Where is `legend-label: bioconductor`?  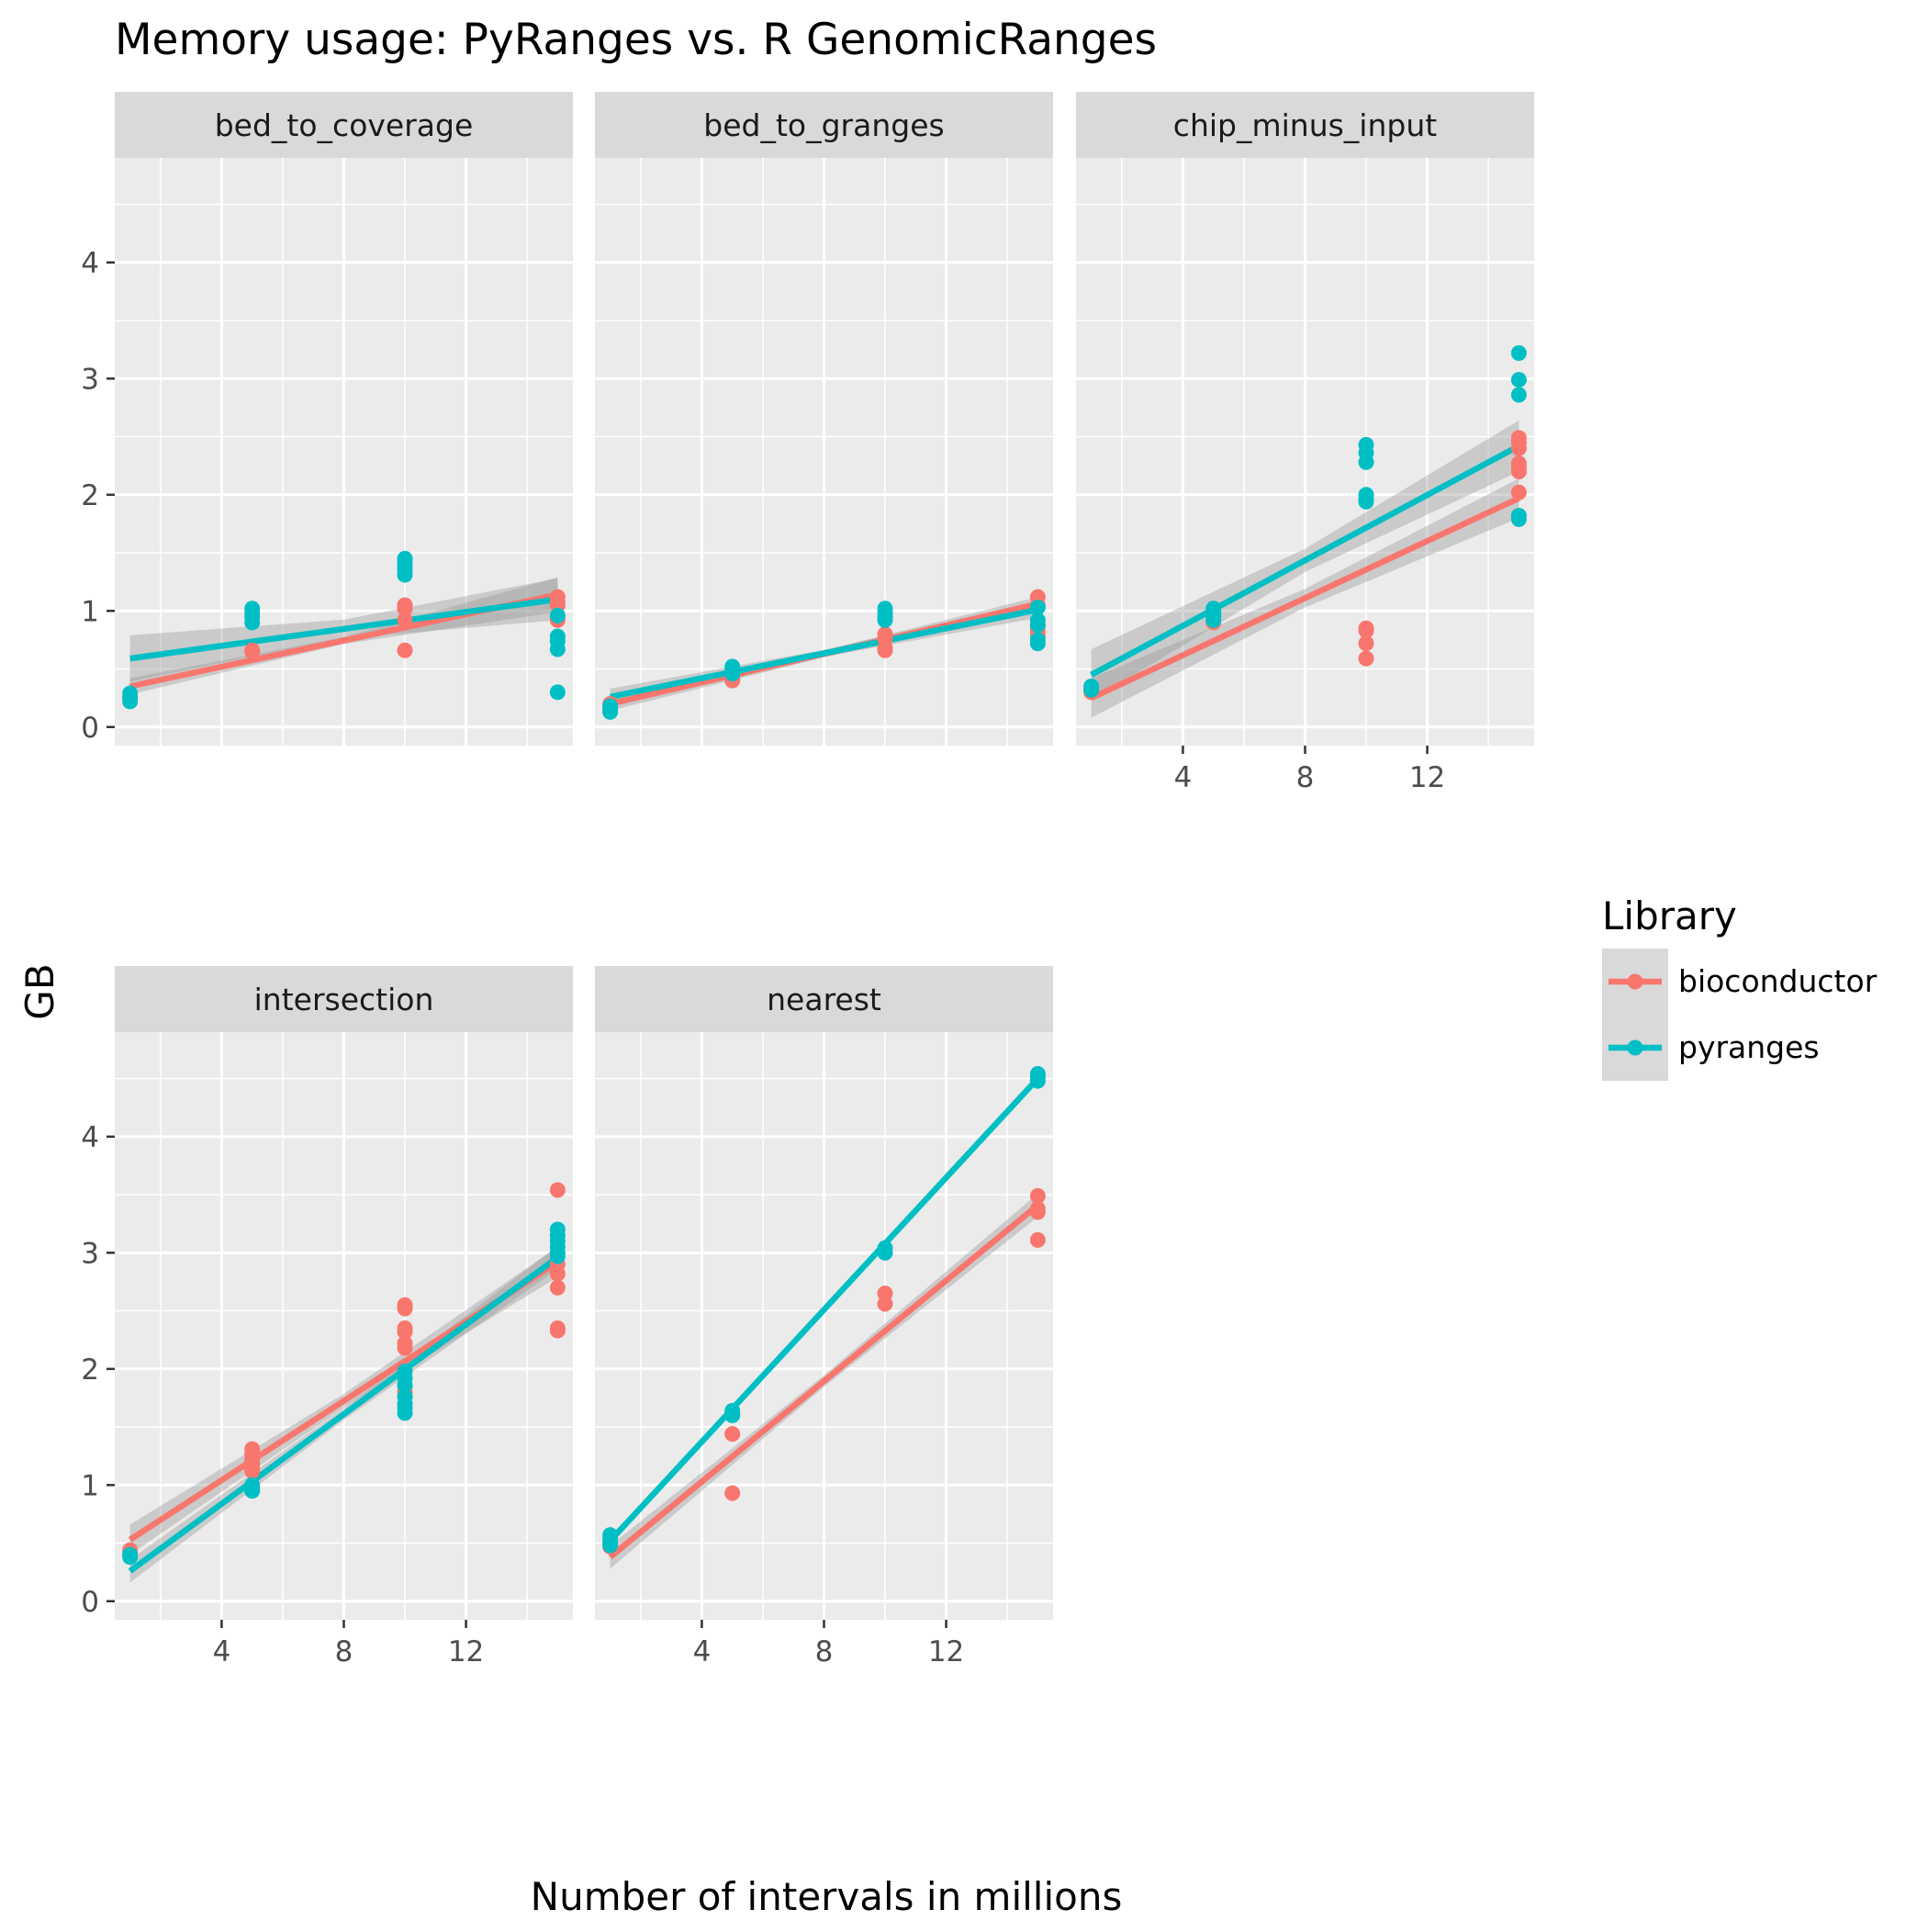
legend-label: bioconductor is located at coordinates (1778, 981).